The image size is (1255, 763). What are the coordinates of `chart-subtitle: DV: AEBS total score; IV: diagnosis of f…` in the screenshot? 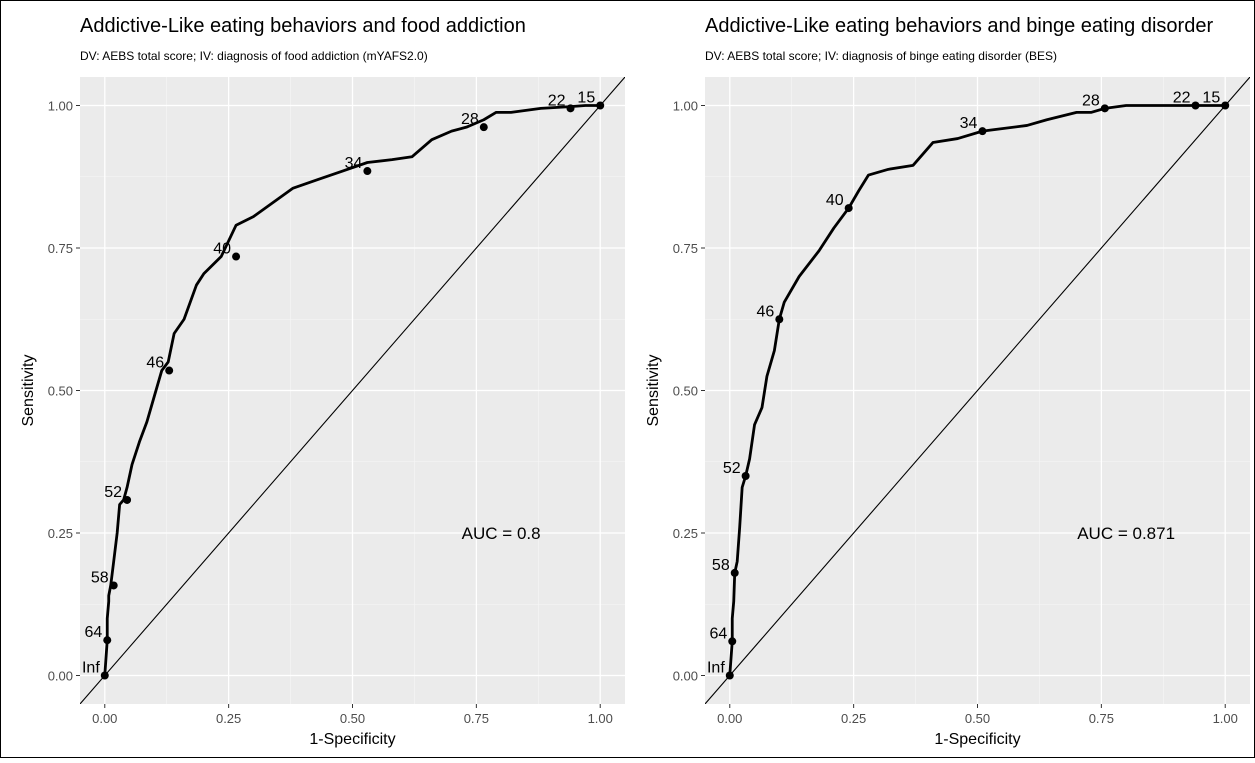 It's located at (254, 56).